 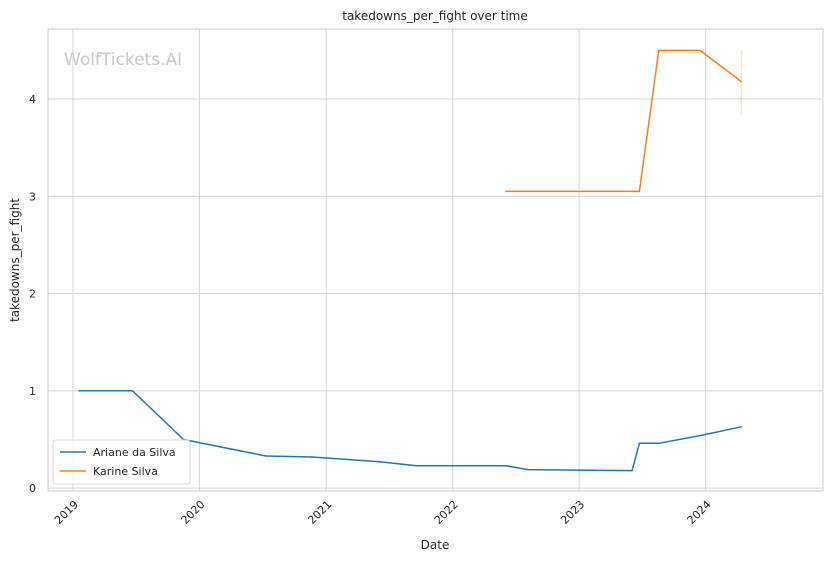 What do you see at coordinates (572, 512) in the screenshot?
I see `x-tick-label: 2023` at bounding box center [572, 512].